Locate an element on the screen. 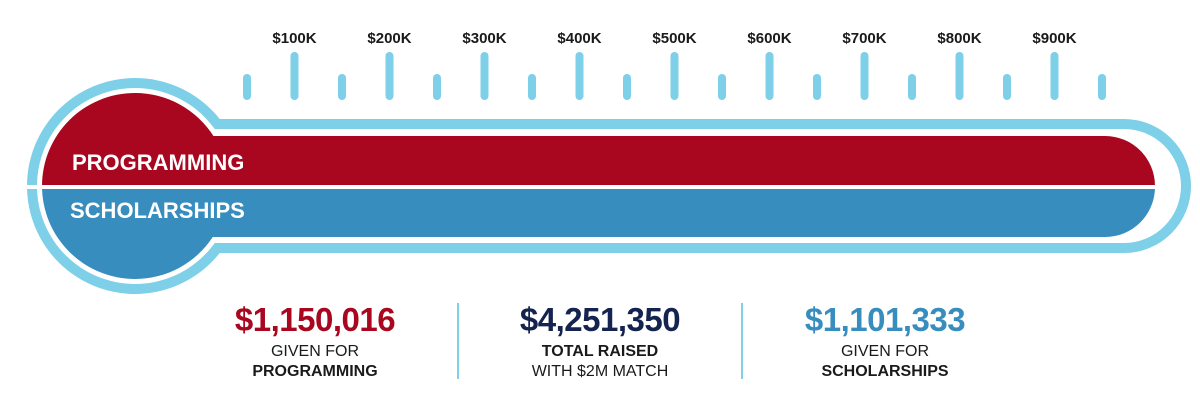 The height and width of the screenshot is (400, 1200). tick-label: $800K is located at coordinates (959, 38).